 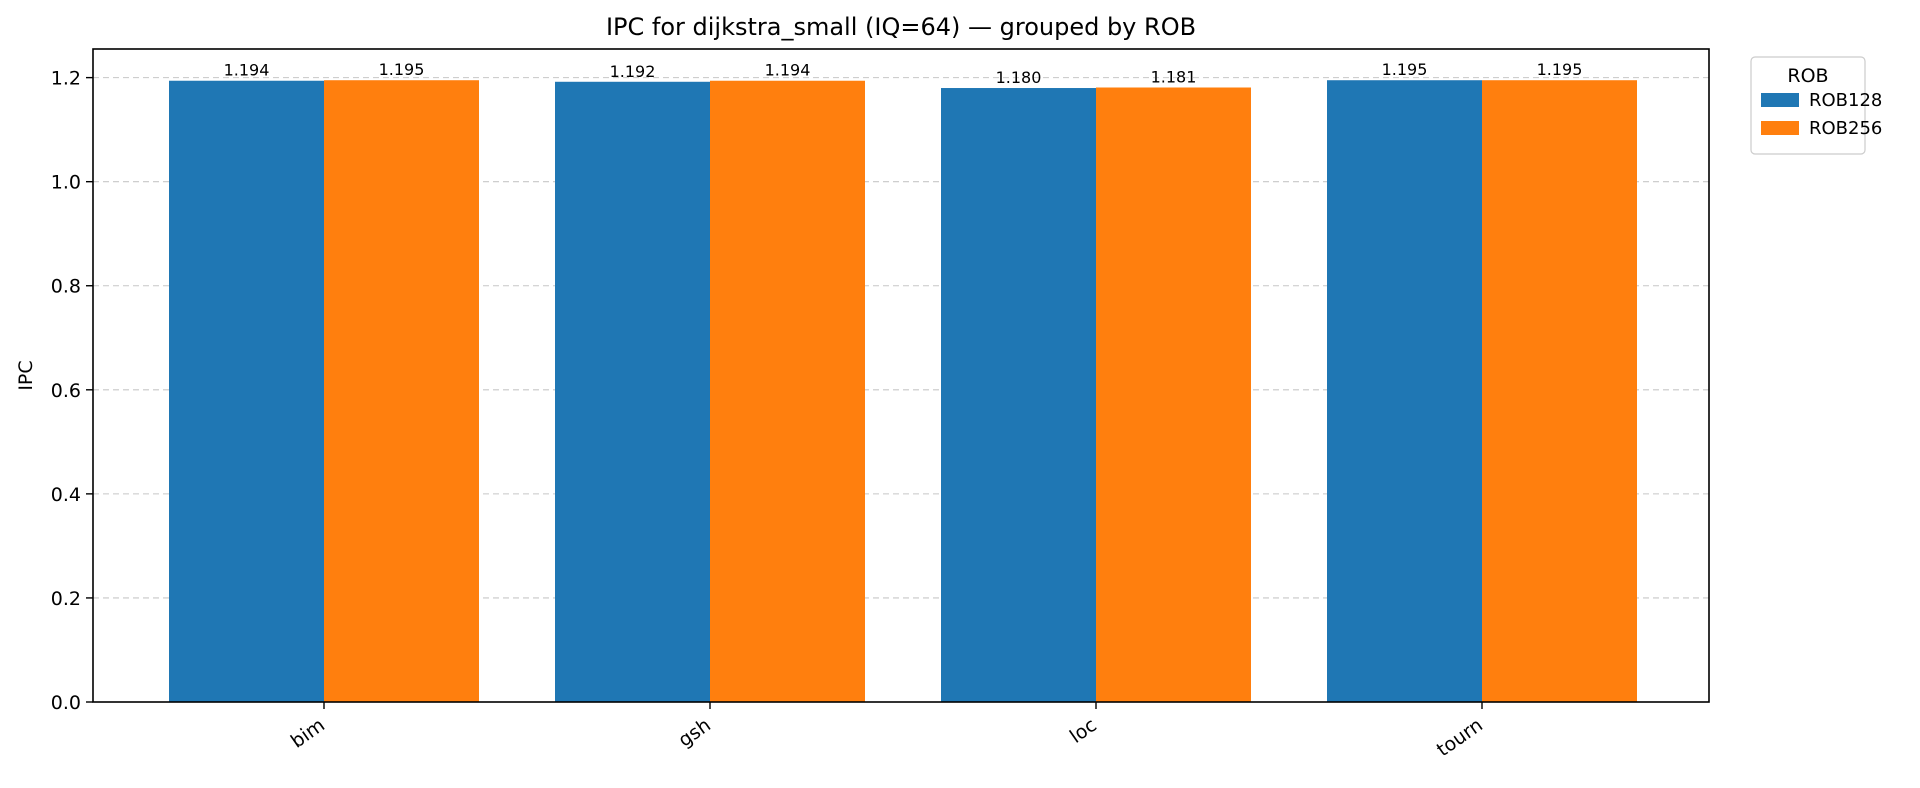 I want to click on bar-rob128-bim, so click(x=246, y=391).